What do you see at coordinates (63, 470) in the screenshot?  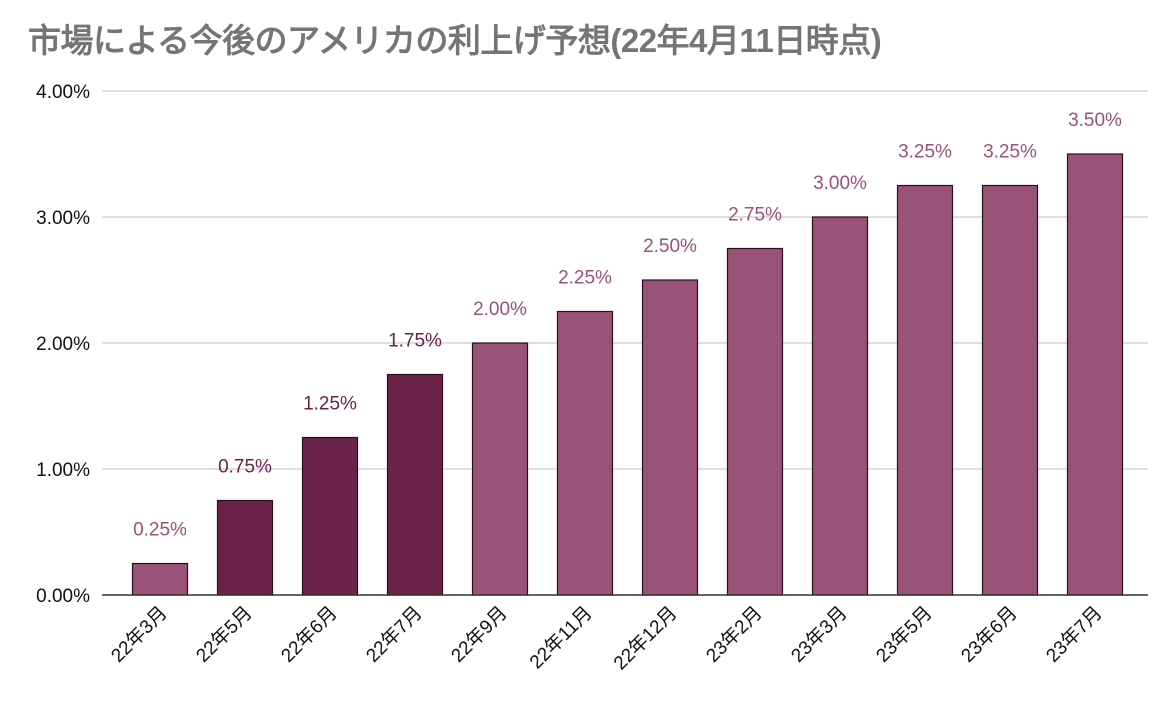 I see `y-tick-label: 1.00%` at bounding box center [63, 470].